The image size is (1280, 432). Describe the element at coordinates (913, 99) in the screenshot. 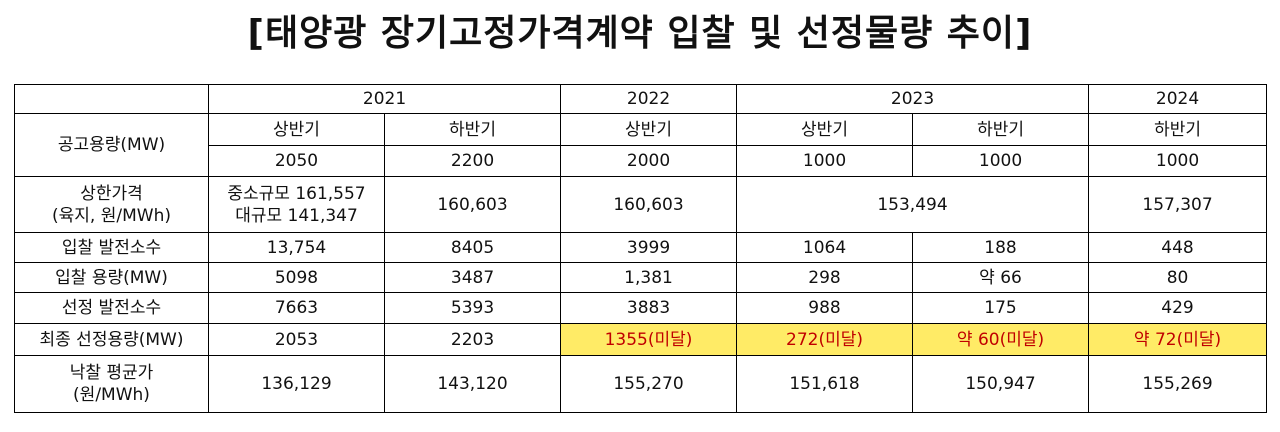

I see `year-header: 2023` at that location.